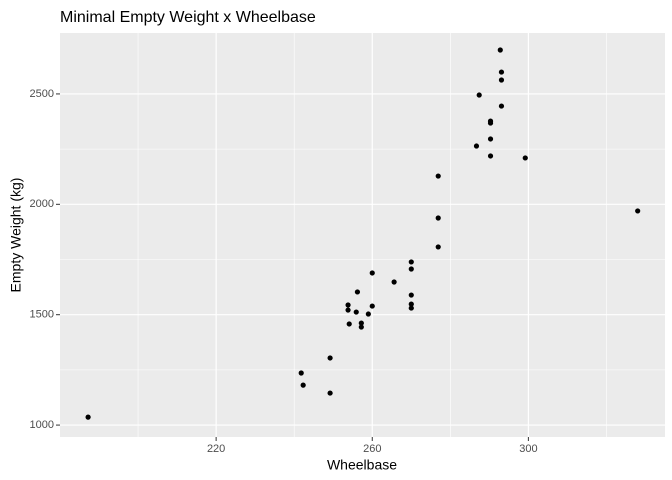 The width and height of the screenshot is (672, 480). What do you see at coordinates (42, 315) in the screenshot?
I see `y-tick-label: 1500` at bounding box center [42, 315].